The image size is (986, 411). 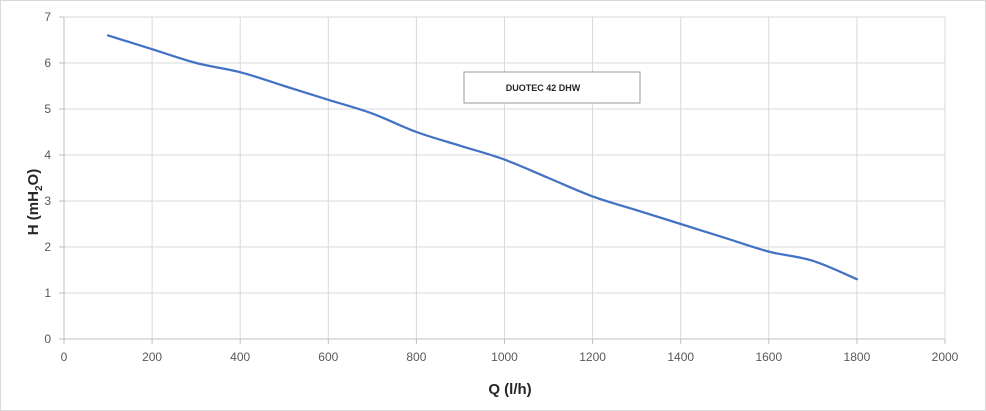 I want to click on y-tick-label: 7, so click(x=47, y=17).